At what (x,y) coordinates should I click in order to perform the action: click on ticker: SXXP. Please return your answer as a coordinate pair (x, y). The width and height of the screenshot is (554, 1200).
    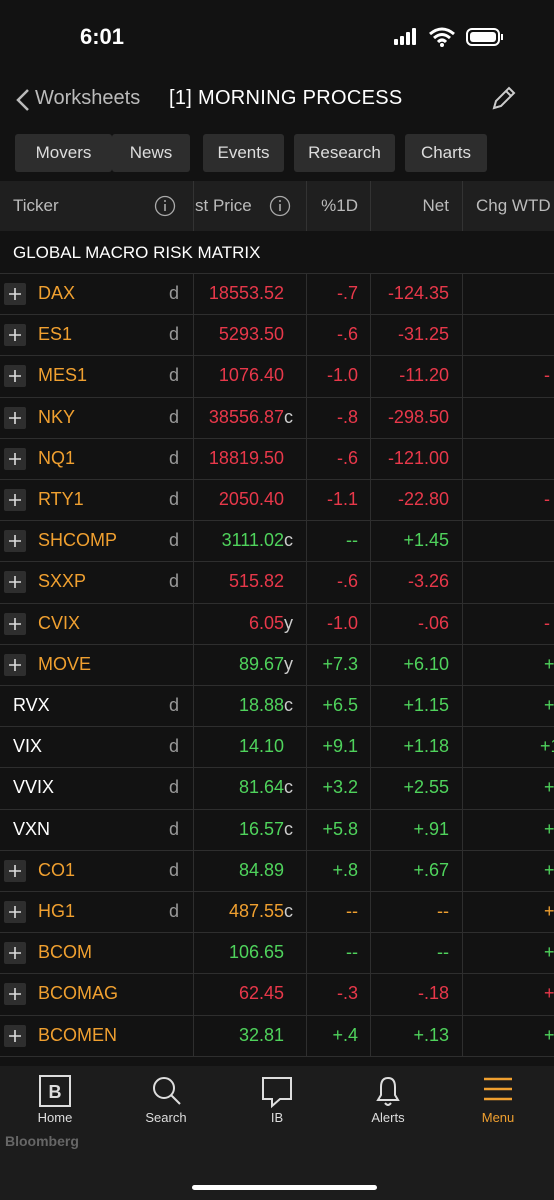
    Looking at the image, I should click on (62, 581).